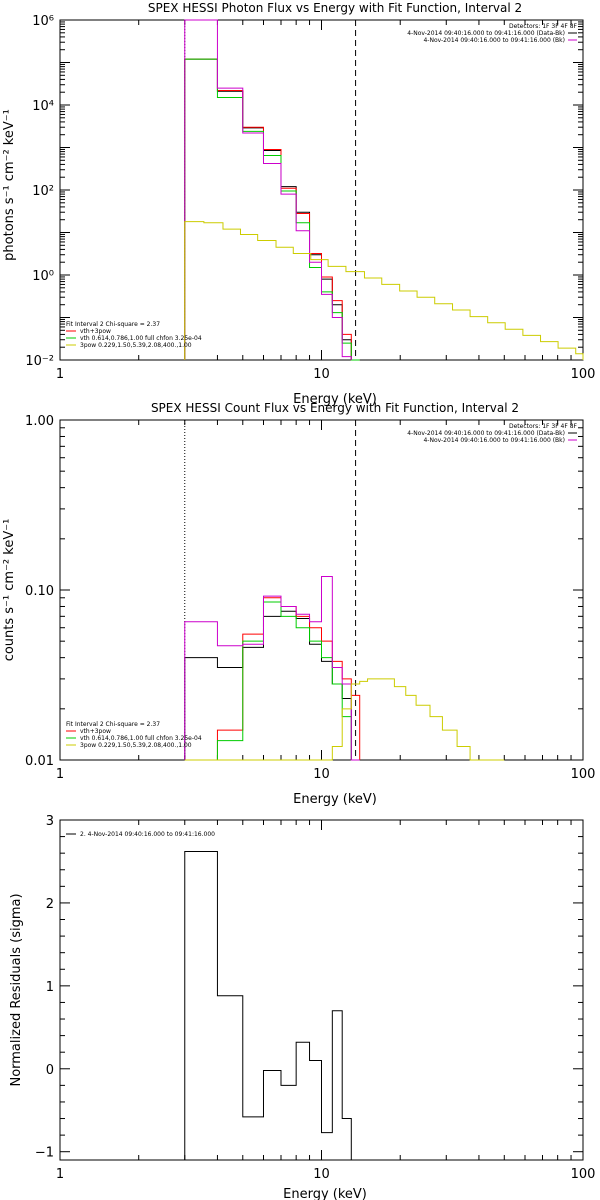 Image resolution: width=600 pixels, height=1200 pixels. Describe the element at coordinates (43, 276) in the screenshot. I see `y-tick-label: 10⁰` at that location.